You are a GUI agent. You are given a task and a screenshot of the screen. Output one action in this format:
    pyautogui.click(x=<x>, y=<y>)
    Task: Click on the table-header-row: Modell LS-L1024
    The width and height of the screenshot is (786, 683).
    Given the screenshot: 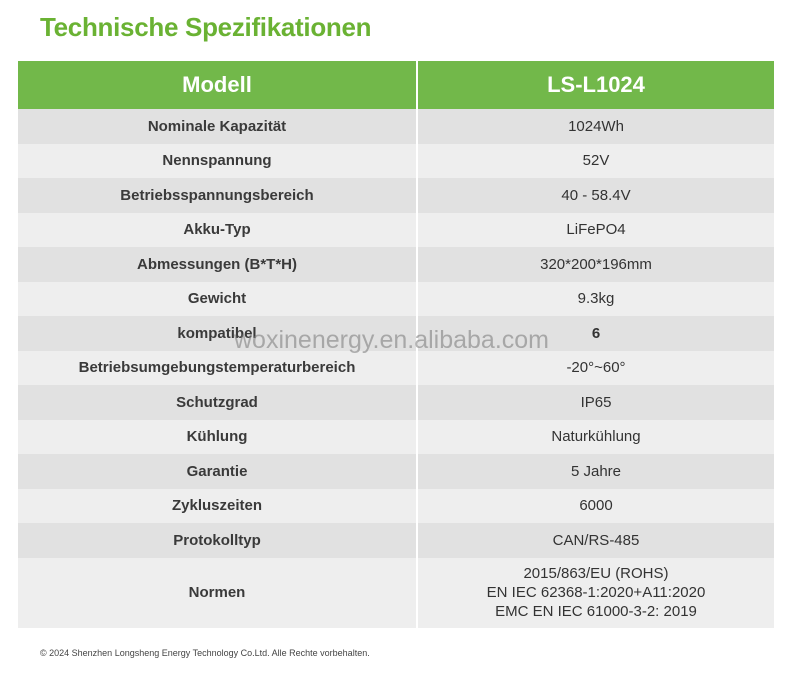 What is the action you would take?
    pyautogui.click(x=396, y=85)
    